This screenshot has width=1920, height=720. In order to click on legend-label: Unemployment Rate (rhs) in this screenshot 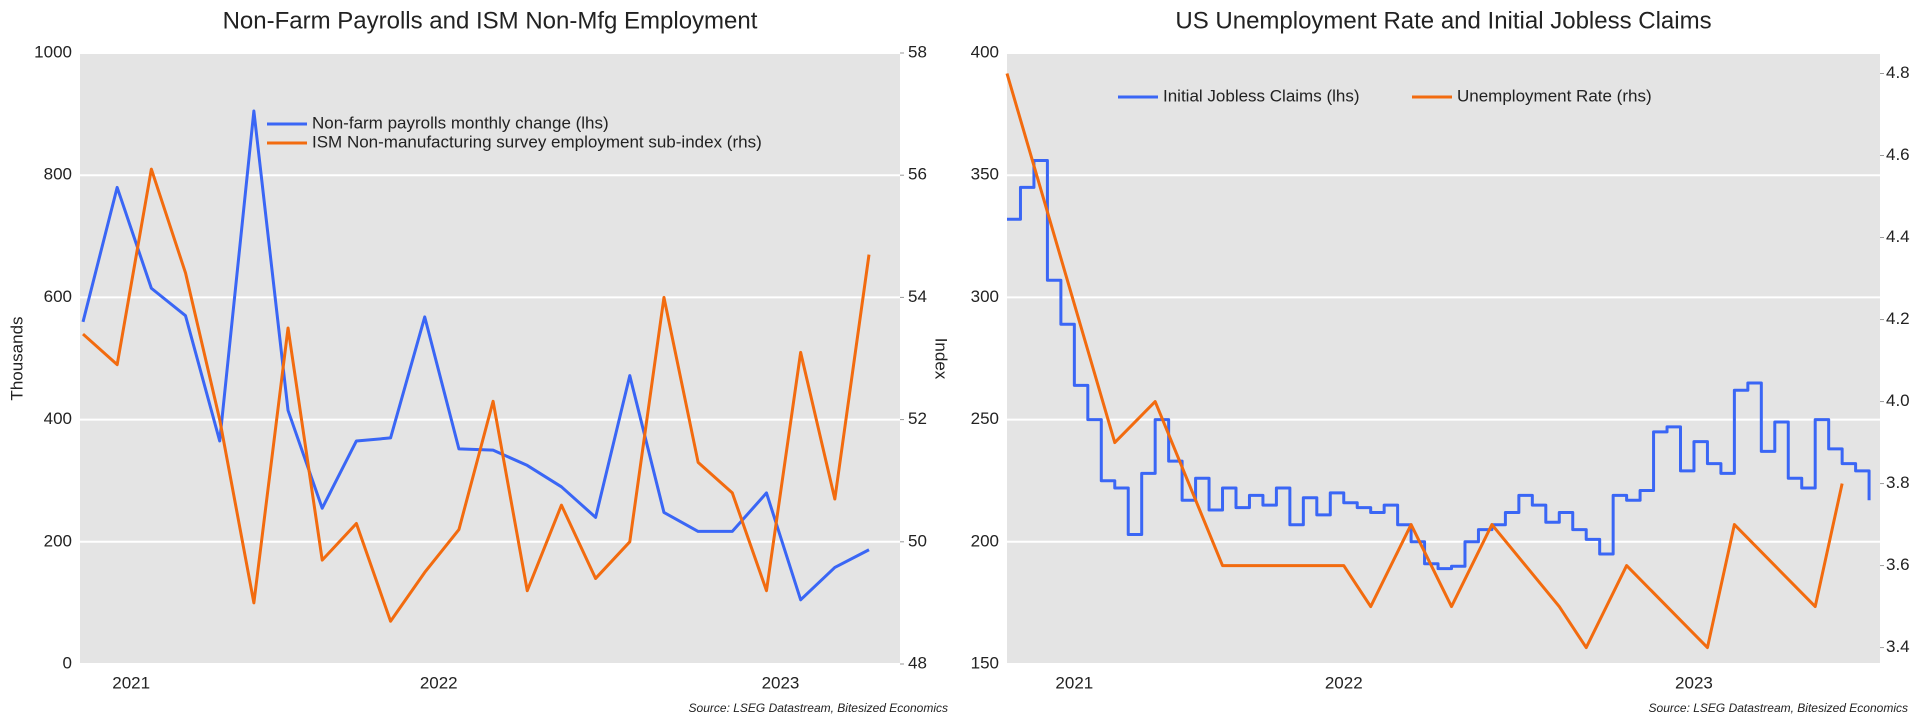, I will do `click(1554, 95)`.